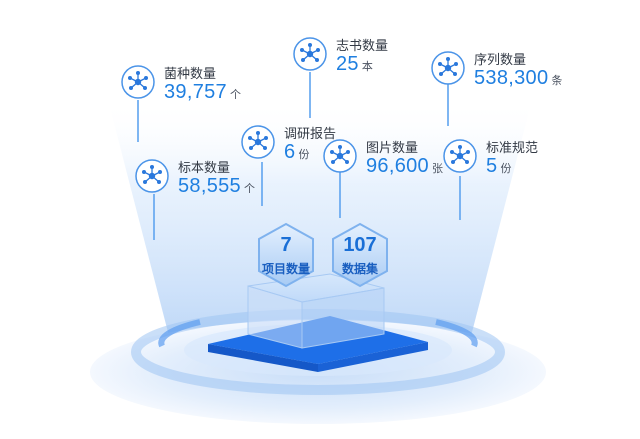  What do you see at coordinates (195, 92) in the screenshot?
I see `stat-value: 39,757` at bounding box center [195, 92].